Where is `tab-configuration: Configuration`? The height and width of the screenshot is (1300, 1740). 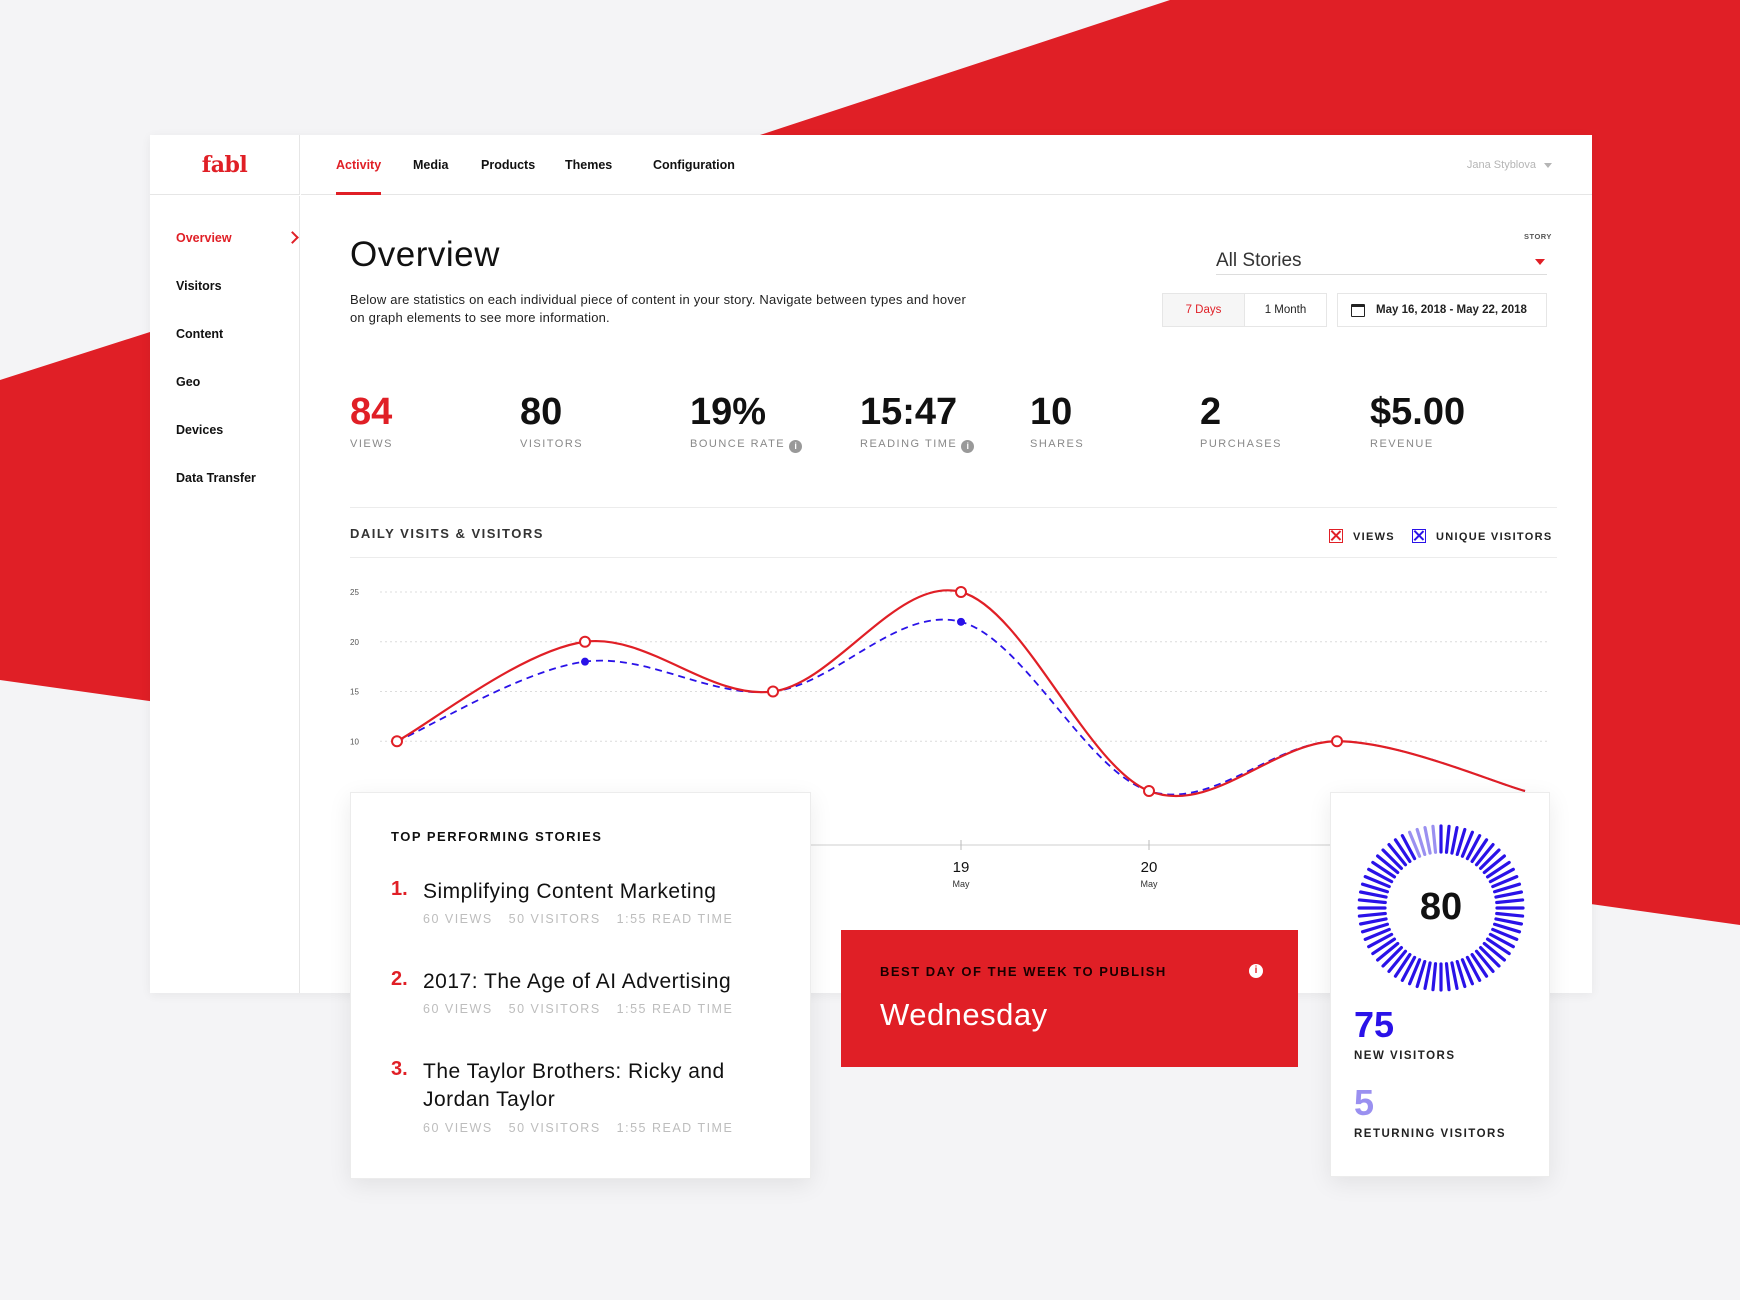
tab-configuration: Configuration is located at coordinates (694, 165).